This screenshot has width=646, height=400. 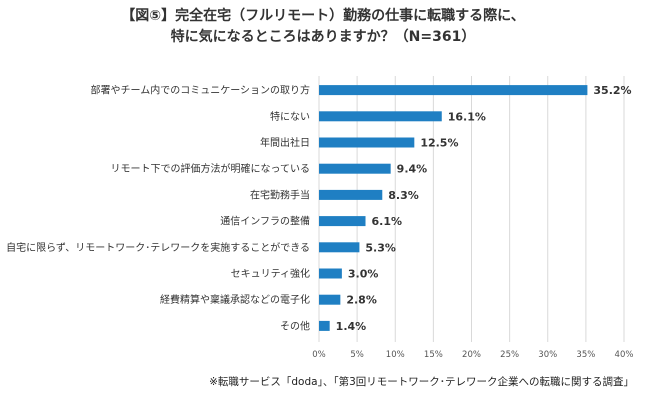 What do you see at coordinates (380, 247) in the screenshot?
I see `value-label: 5.3%` at bounding box center [380, 247].